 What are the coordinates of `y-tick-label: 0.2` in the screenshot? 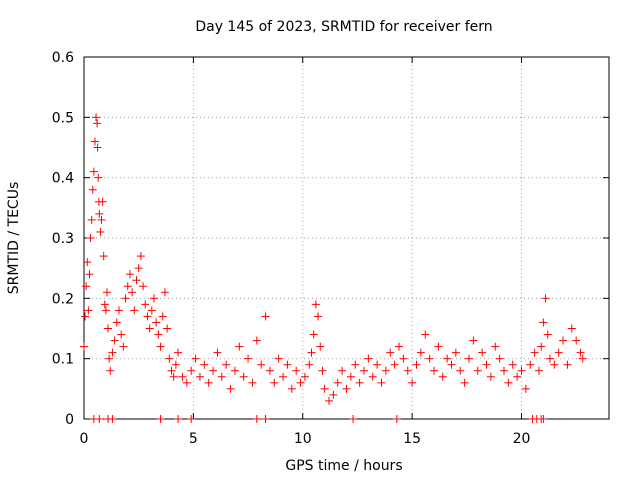 It's located at (63, 299).